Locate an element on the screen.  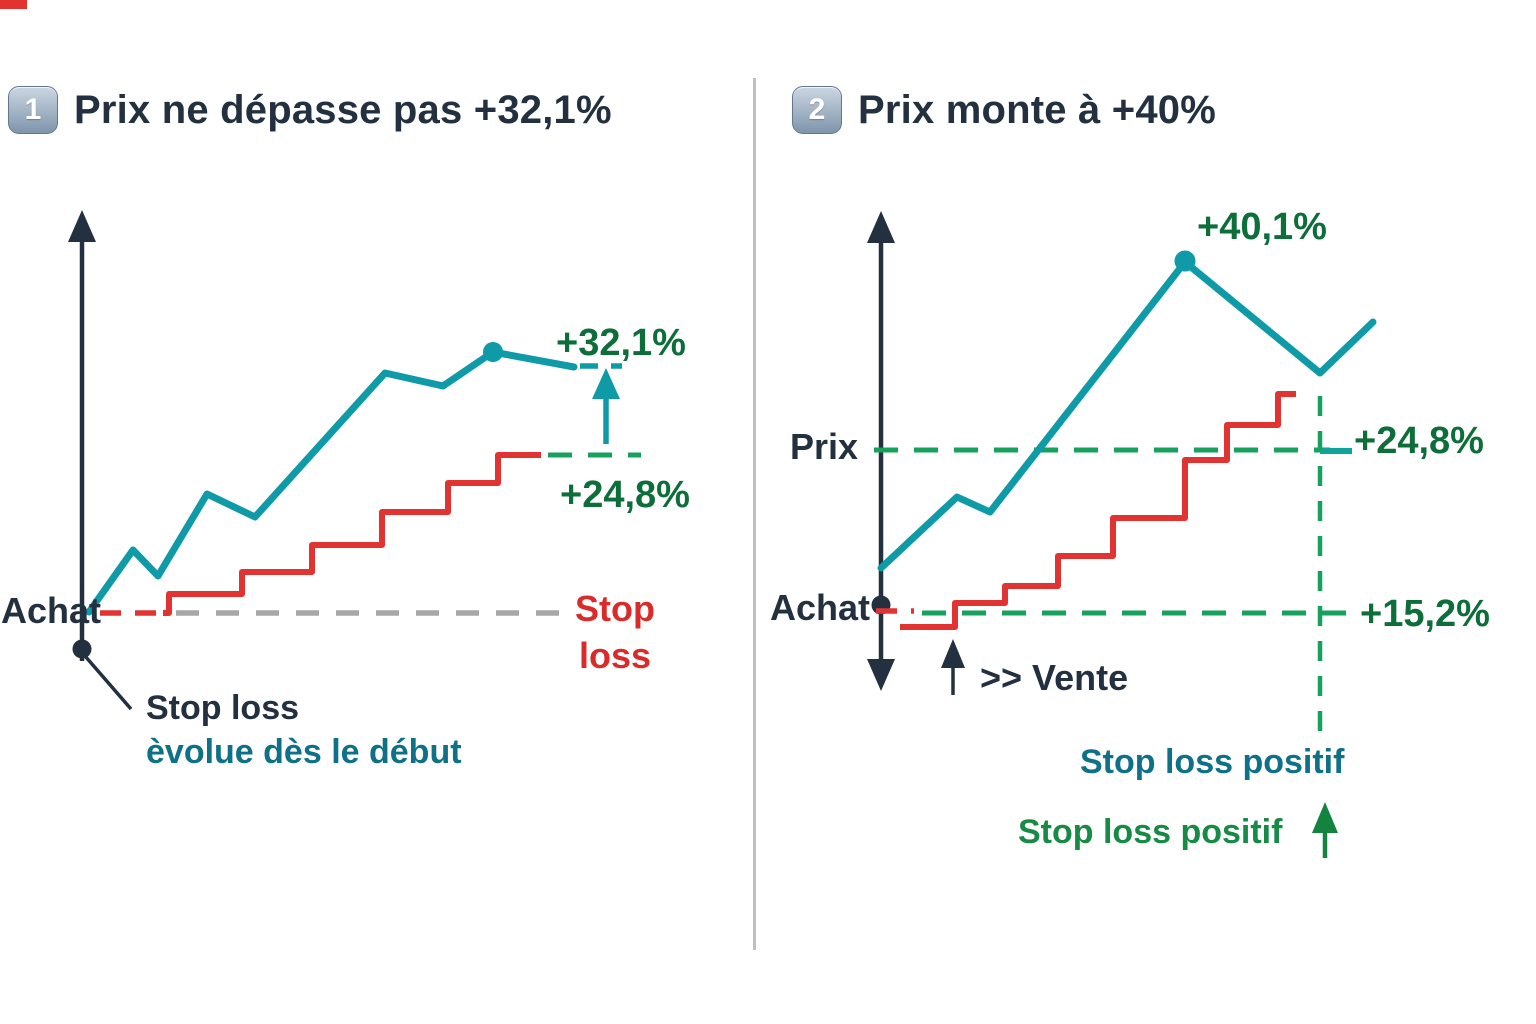
stoploss-positif-upper-label: Stop loss positif is located at coordinates (1212, 762).